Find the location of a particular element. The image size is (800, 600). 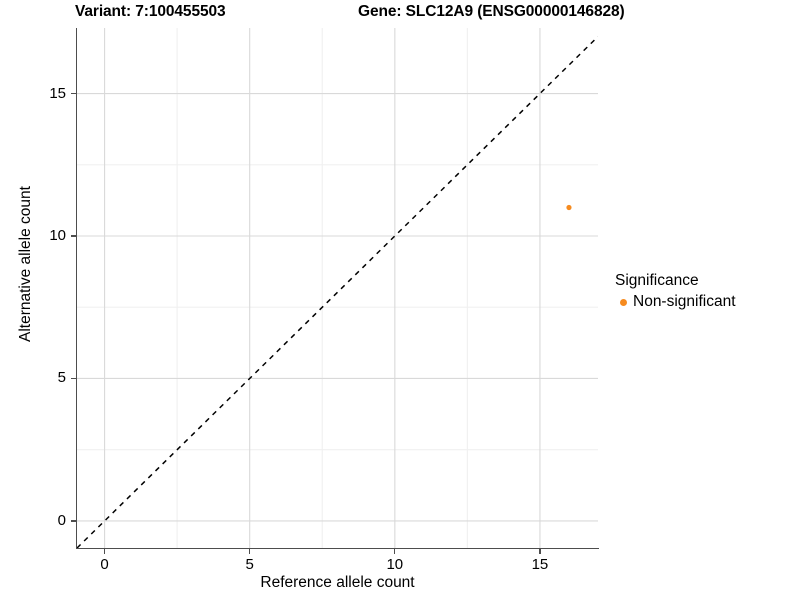

y-tick-label: 5 is located at coordinates (61, 378).